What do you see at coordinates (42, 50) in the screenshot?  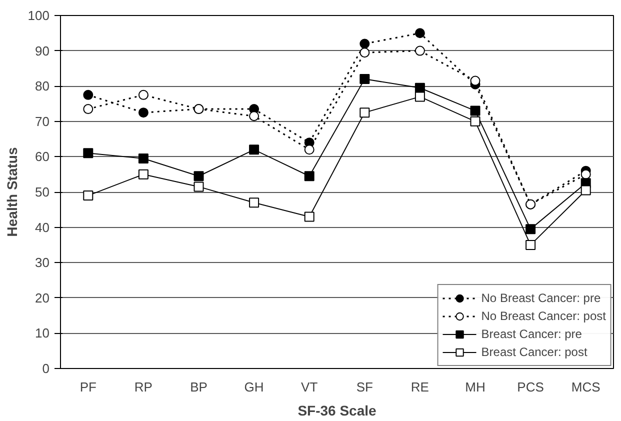 I see `y-tick-label: 90` at bounding box center [42, 50].